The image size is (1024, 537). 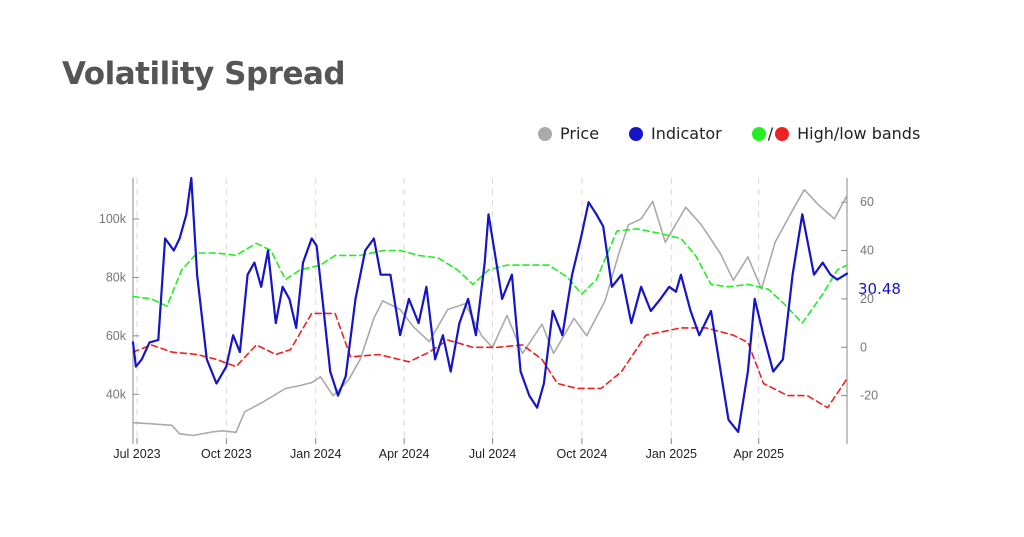 I want to click on page-title: Volatility Spread, so click(x=204, y=74).